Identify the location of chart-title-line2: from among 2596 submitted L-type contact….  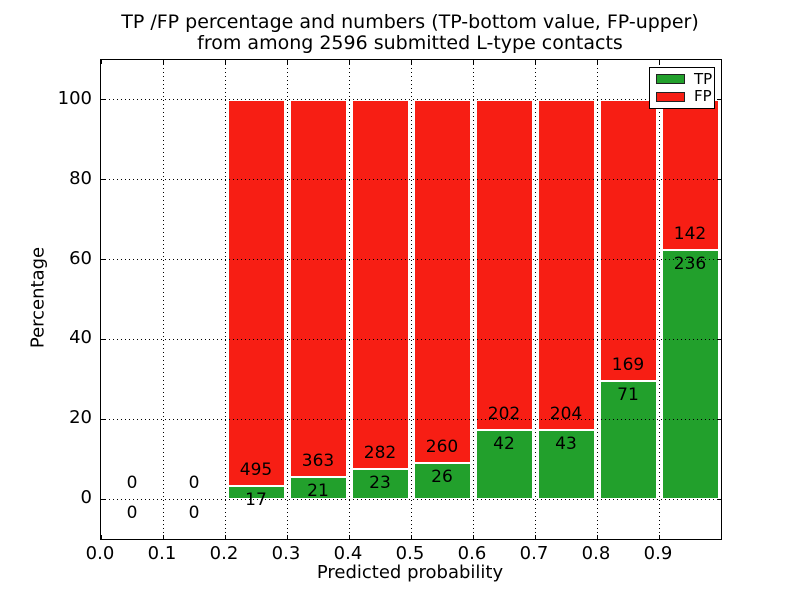
(410, 43).